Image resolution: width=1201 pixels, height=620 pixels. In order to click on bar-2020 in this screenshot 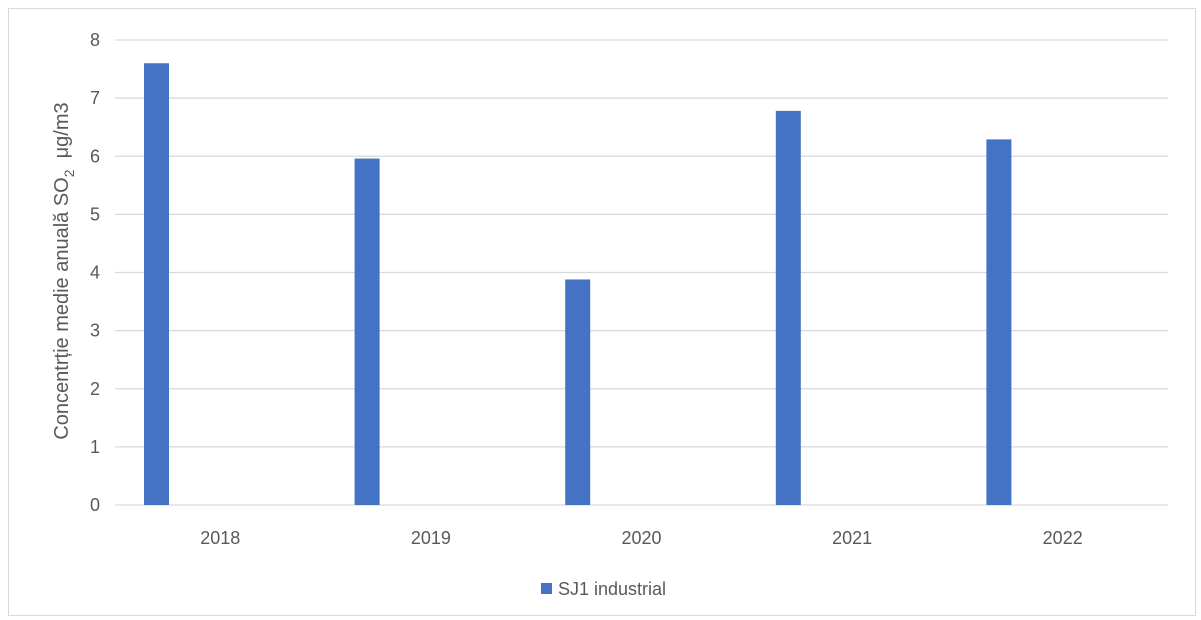, I will do `click(578, 392)`.